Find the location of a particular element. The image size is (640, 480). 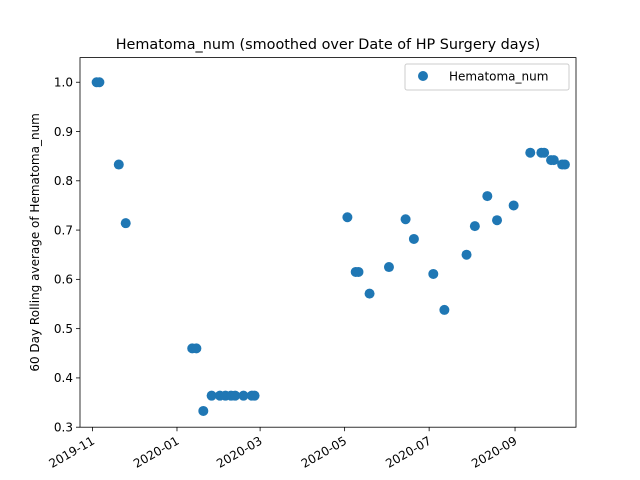

y-axis: 0.3 0.4 0.5 0.6 0.7 0.8 0.9 1.0 is located at coordinates (67, 255).